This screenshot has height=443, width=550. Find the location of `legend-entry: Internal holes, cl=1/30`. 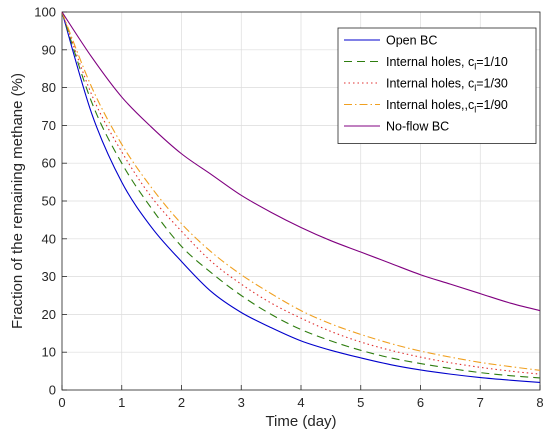

legend-entry: Internal holes, cl=1/30 is located at coordinates (447, 85).